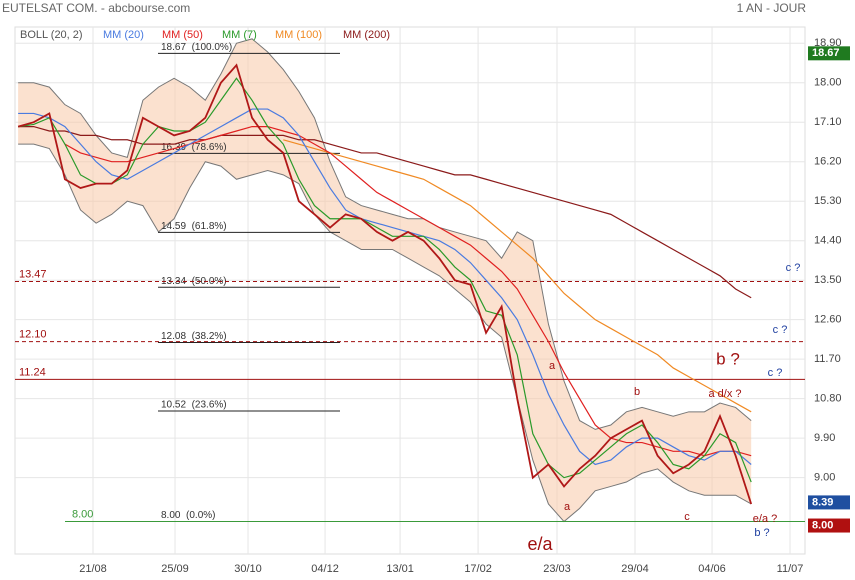 This screenshot has height=580, width=855. Describe the element at coordinates (827, 359) in the screenshot. I see `y-tick-label: 11.70` at that location.